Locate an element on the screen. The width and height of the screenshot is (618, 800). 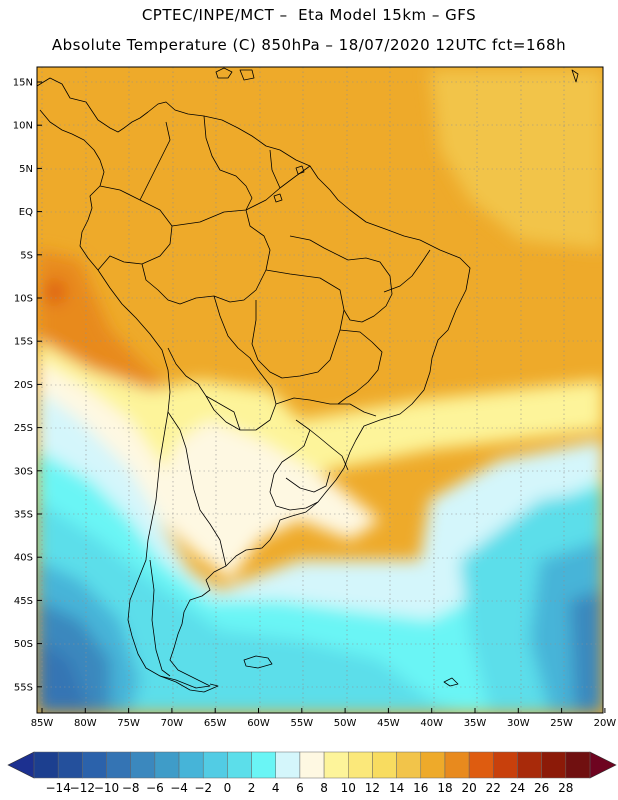
lat-label: 30S is located at coordinates (23, 471).